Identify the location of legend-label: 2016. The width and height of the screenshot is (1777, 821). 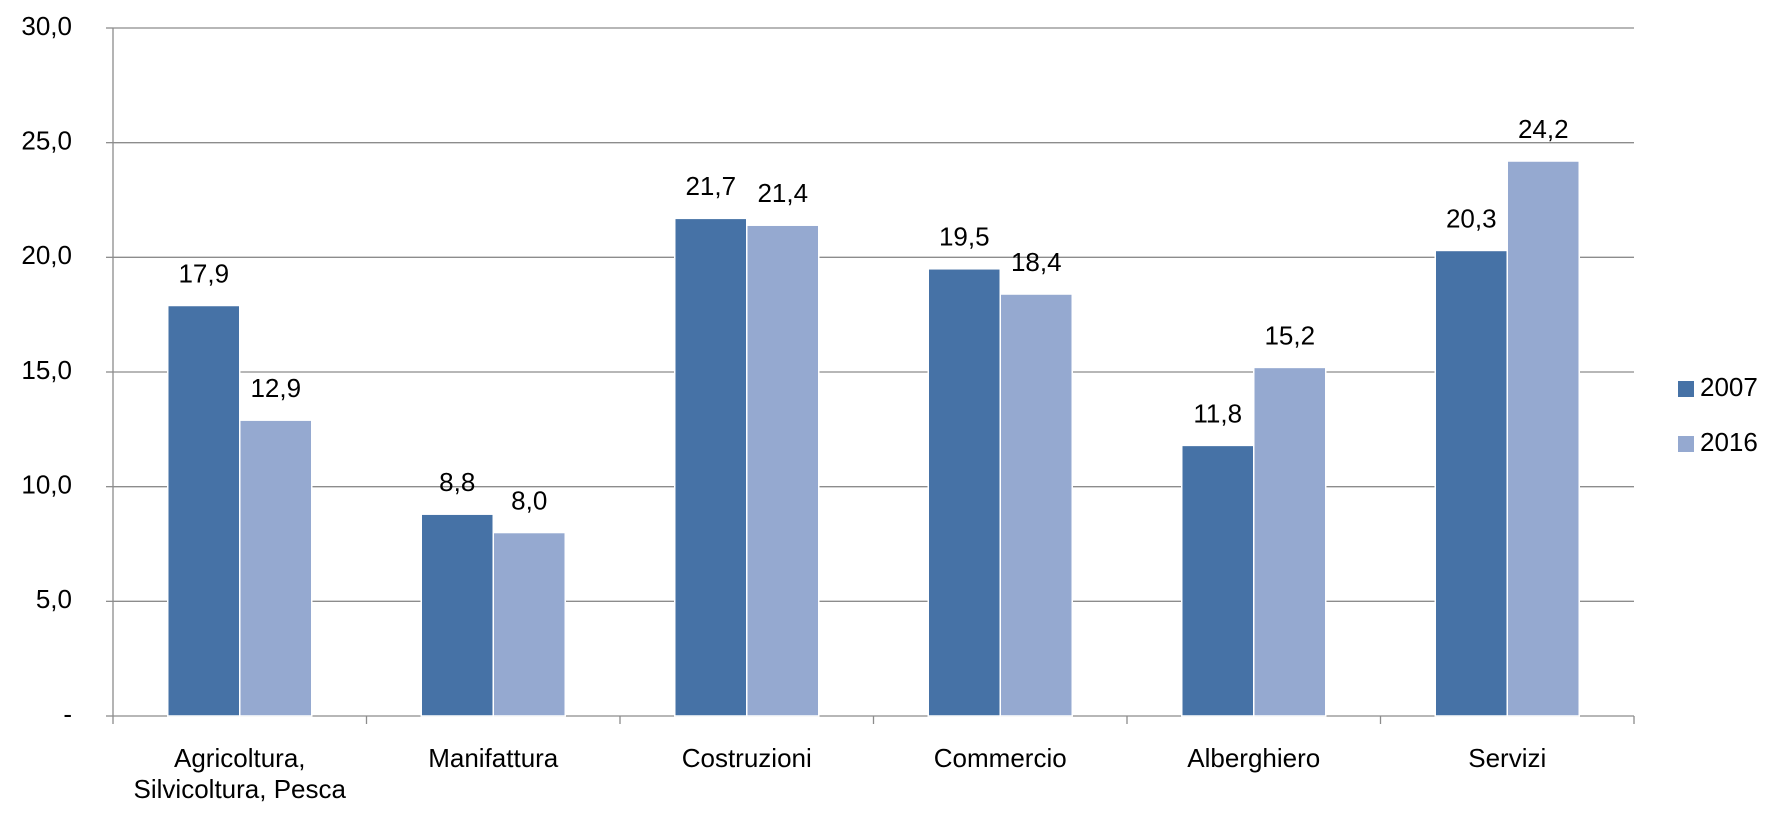
(1729, 442).